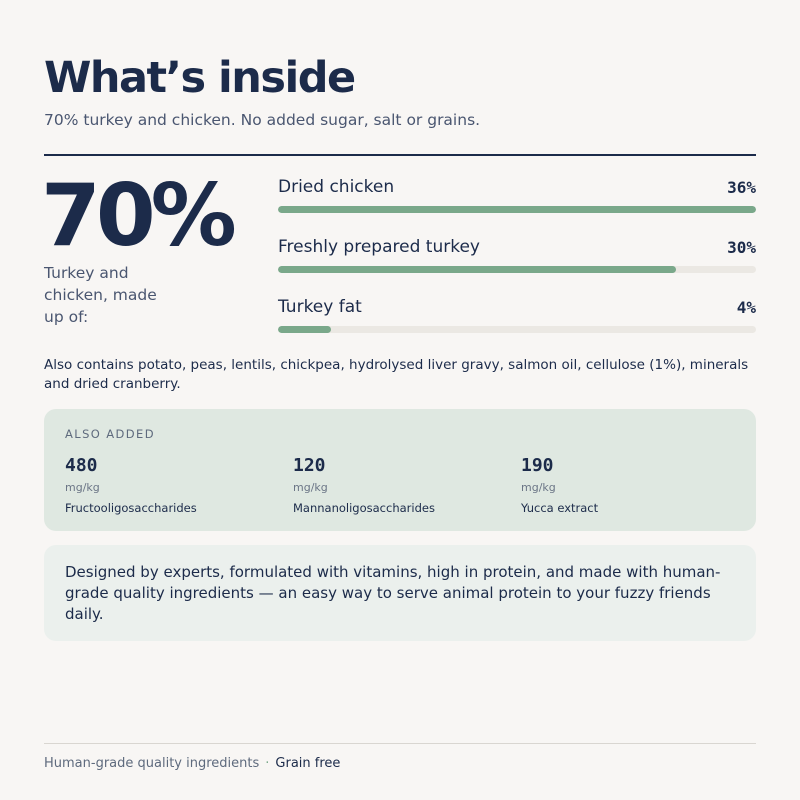 The height and width of the screenshot is (800, 800). What do you see at coordinates (400, 743) in the screenshot?
I see `footer-divider` at bounding box center [400, 743].